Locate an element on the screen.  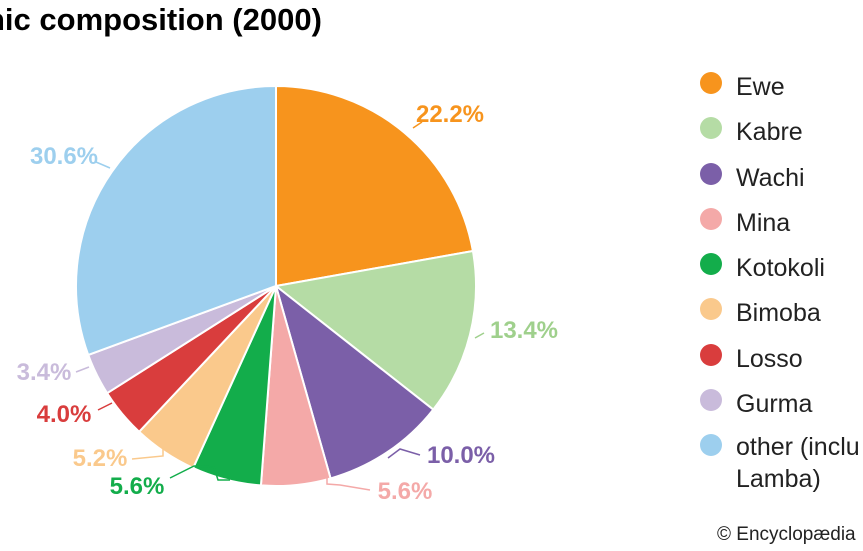
data-label-kotokoli: 5.6% is located at coordinates (137, 486).